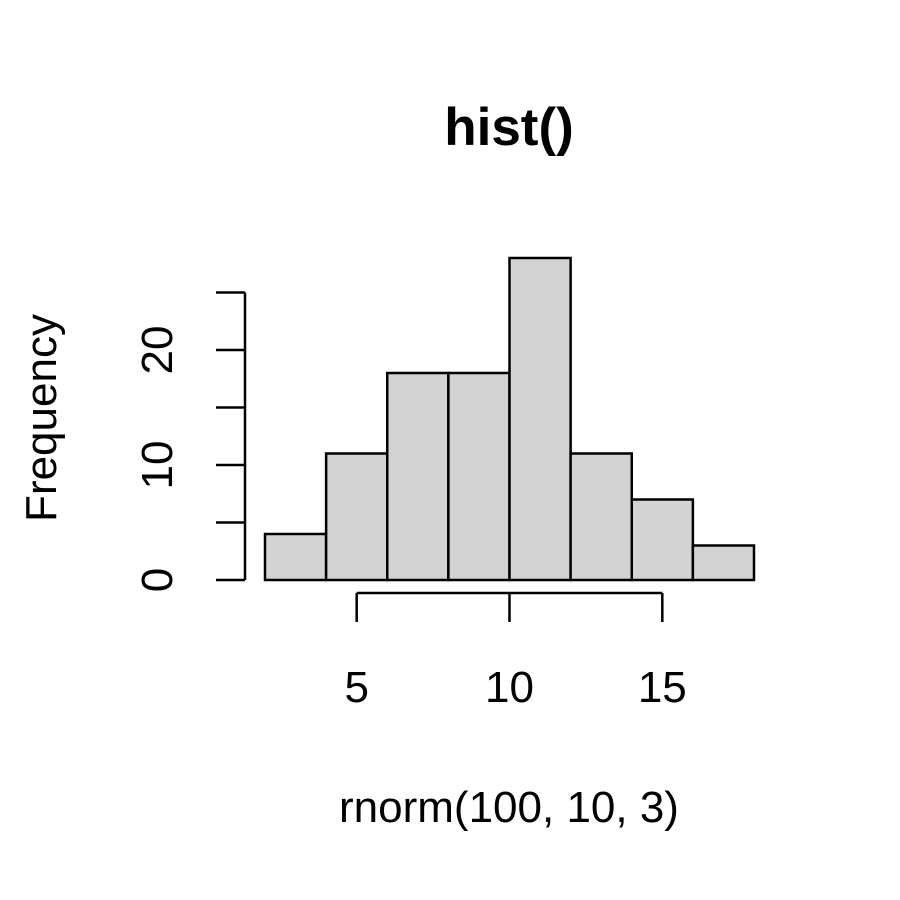  I want to click on y-axis: 0 10 20, so click(190, 441).